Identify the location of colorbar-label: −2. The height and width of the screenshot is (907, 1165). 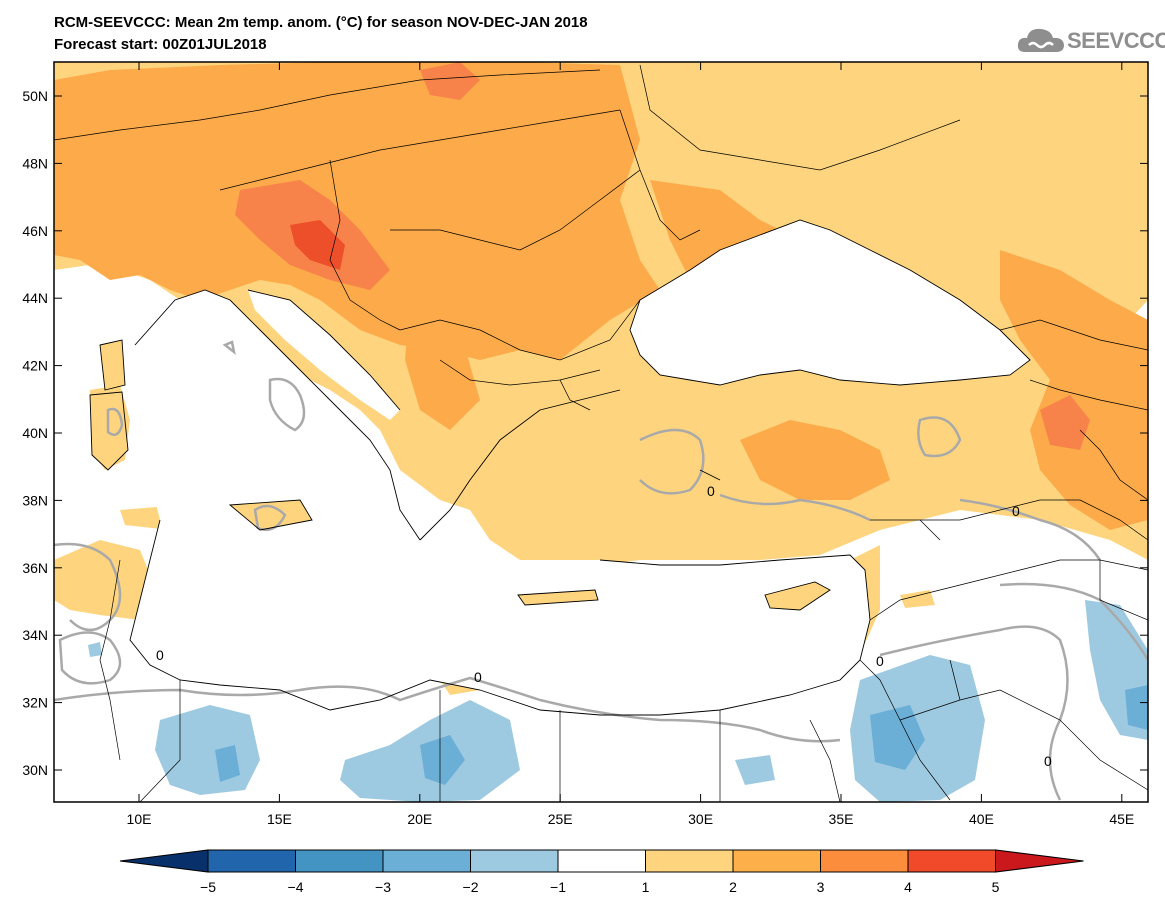
(471, 887).